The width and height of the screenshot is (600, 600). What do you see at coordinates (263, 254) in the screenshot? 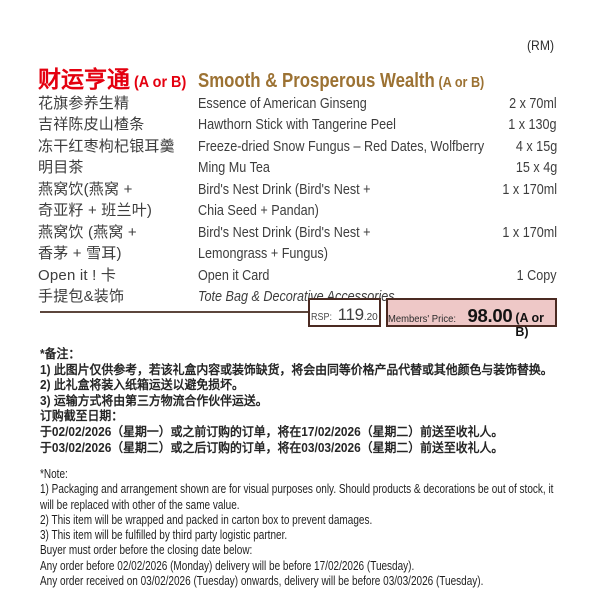
I see `item-name-en: Lemongrass + Fungus)` at bounding box center [263, 254].